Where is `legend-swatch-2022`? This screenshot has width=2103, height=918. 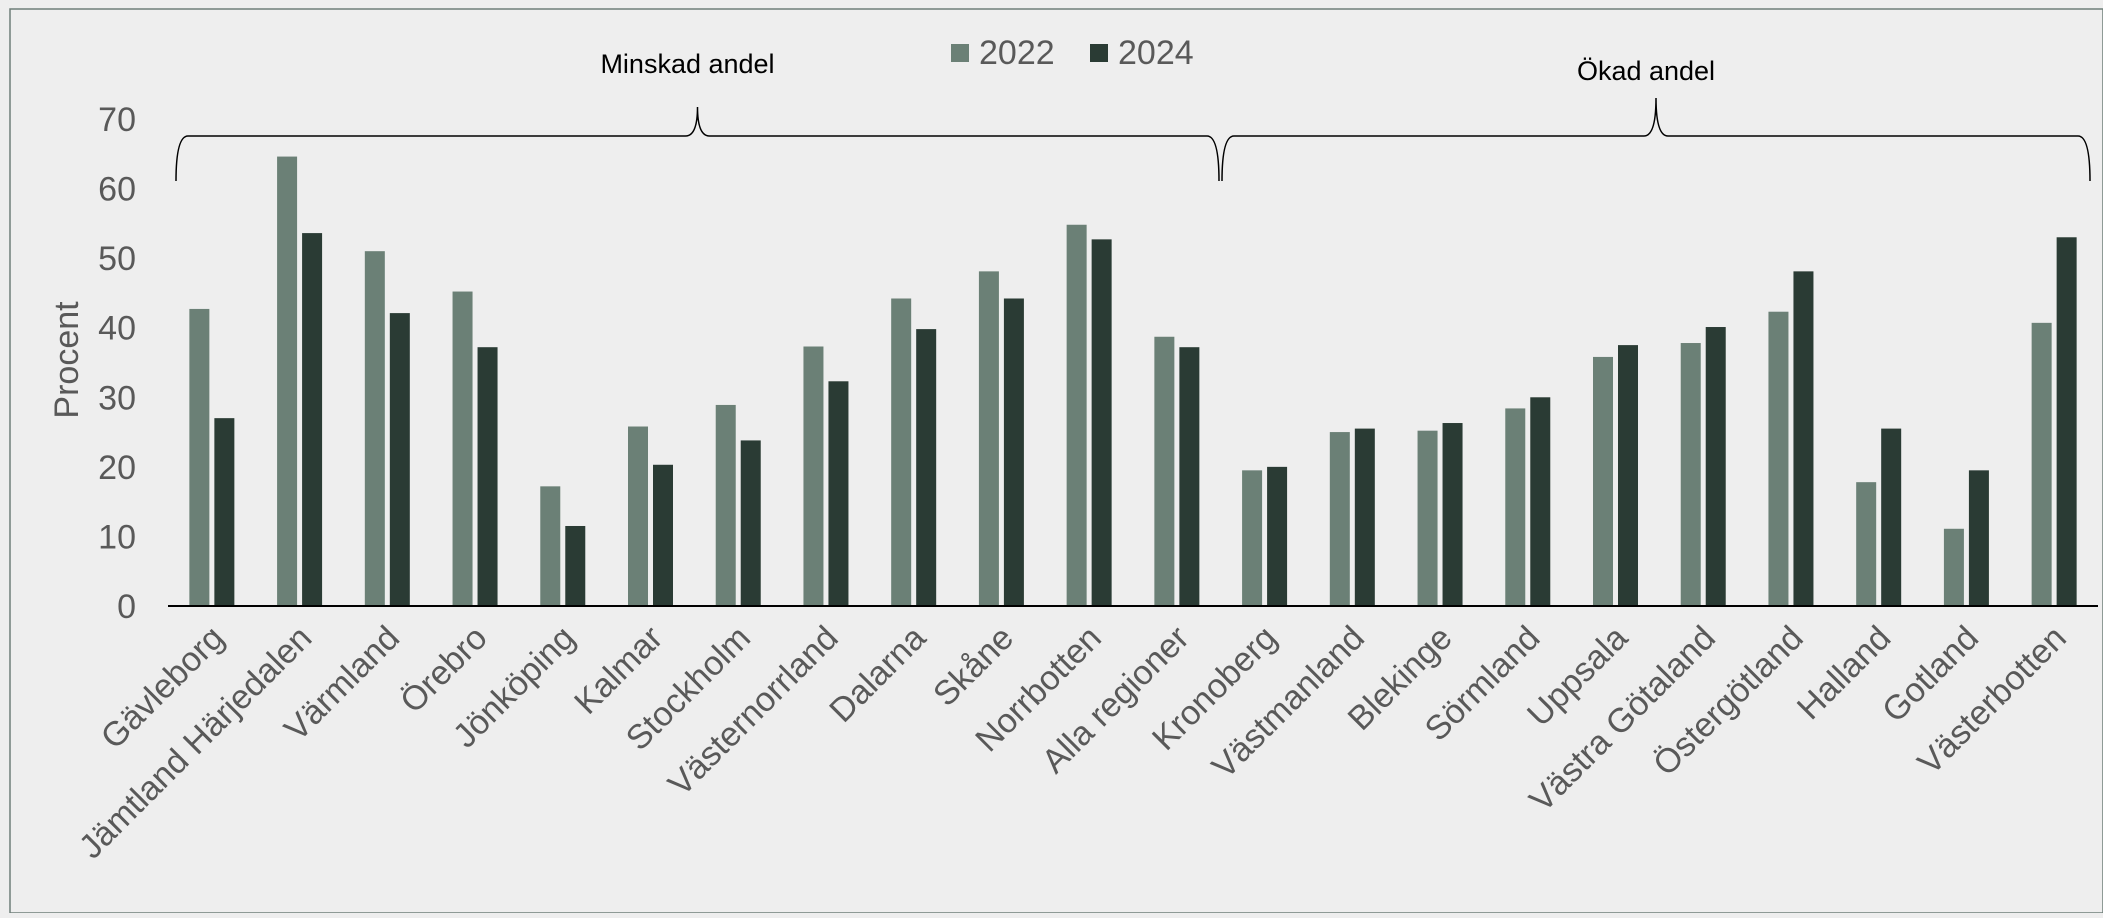 legend-swatch-2022 is located at coordinates (960, 53).